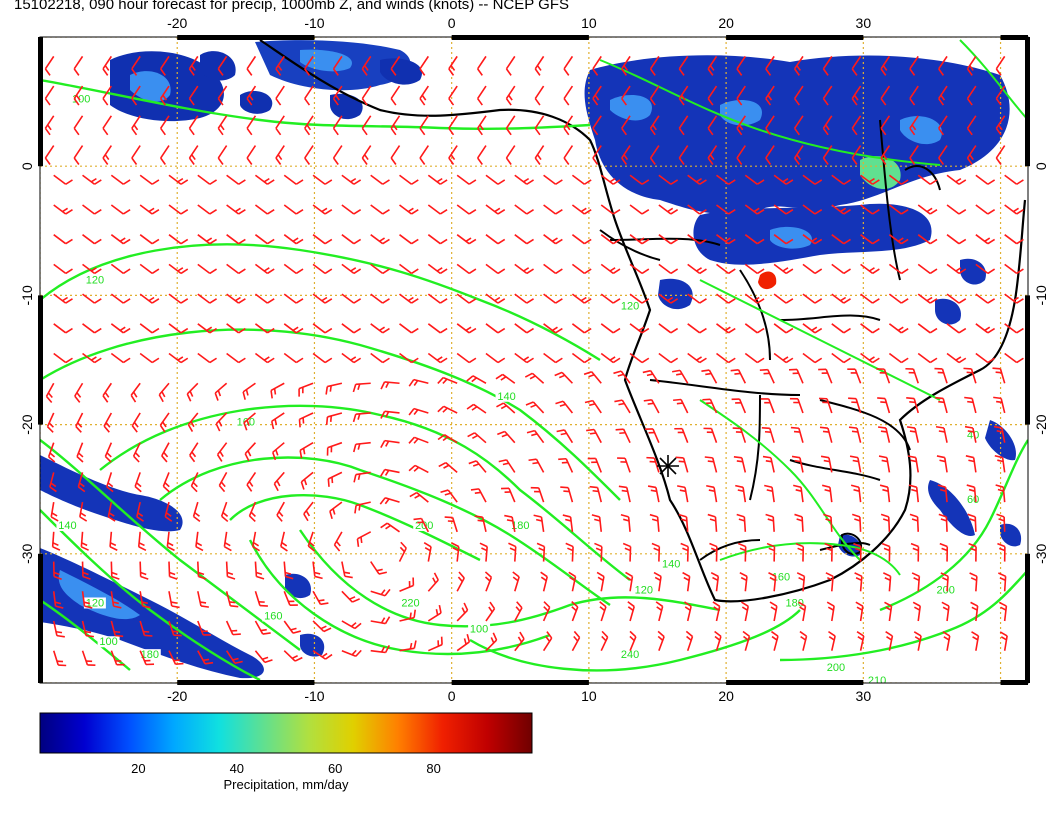  What do you see at coordinates (864, 696) in the screenshot?
I see `lon-tick-label-bottom: 30` at bounding box center [864, 696].